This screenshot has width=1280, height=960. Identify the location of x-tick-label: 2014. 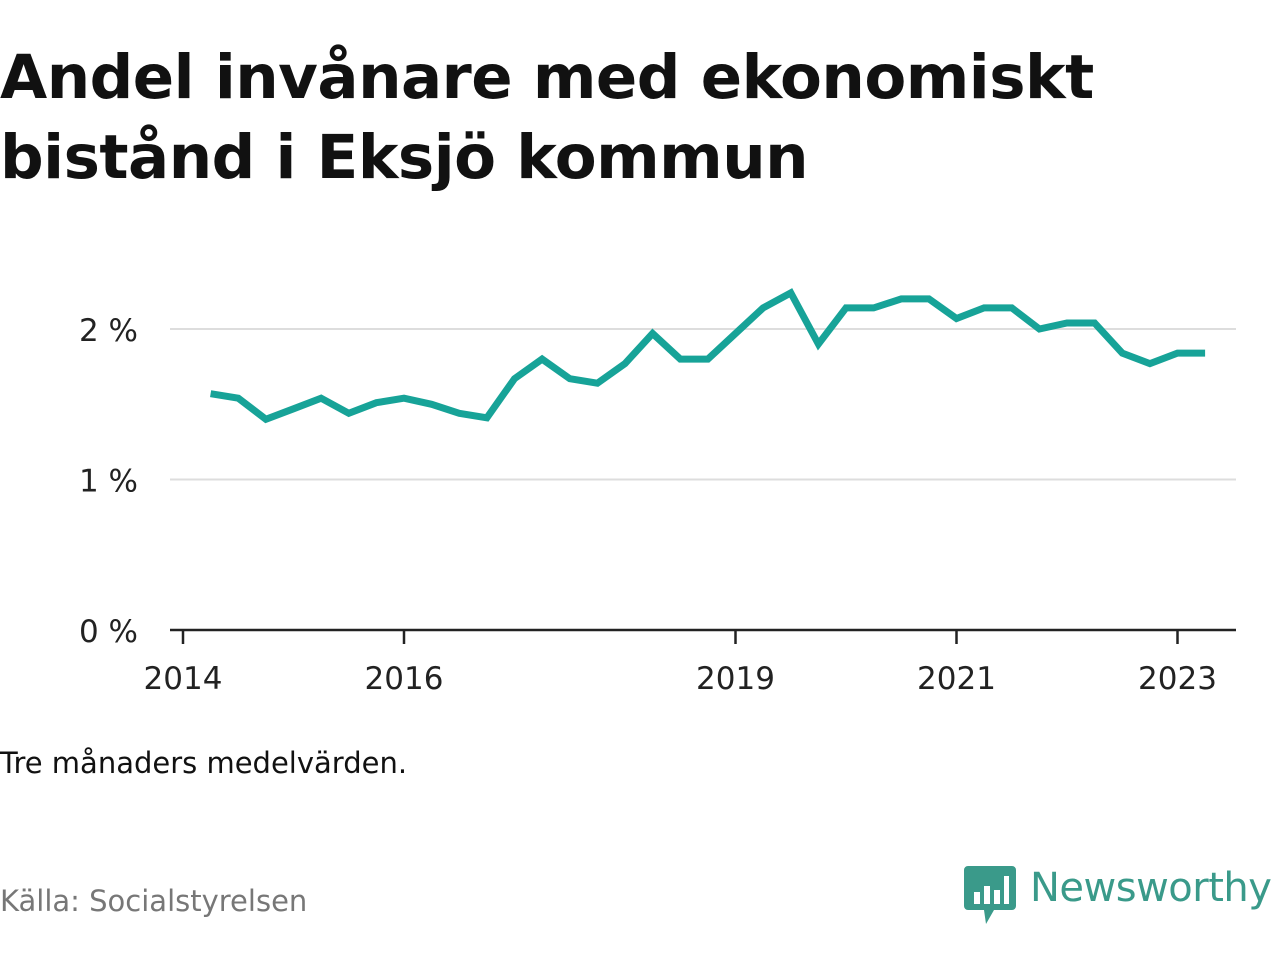
(183, 679).